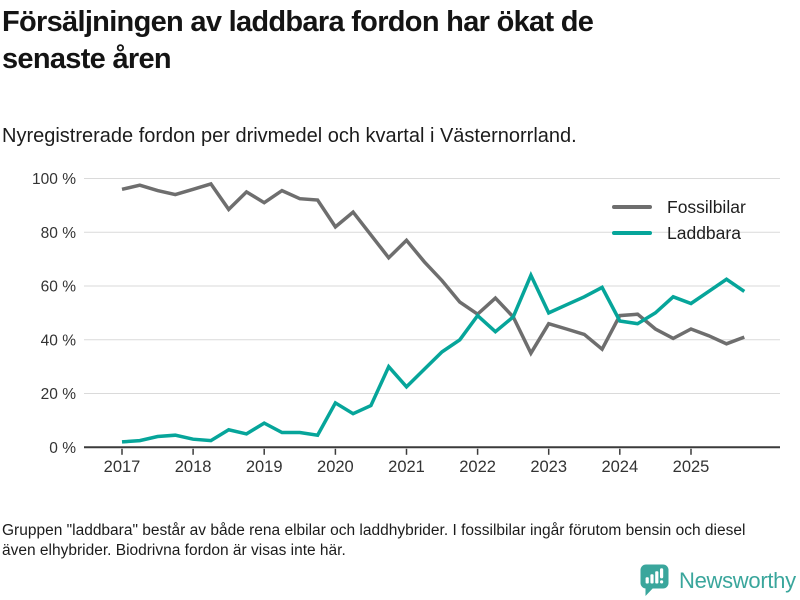  What do you see at coordinates (59, 340) in the screenshot?
I see `svg-text: 40 %` at bounding box center [59, 340].